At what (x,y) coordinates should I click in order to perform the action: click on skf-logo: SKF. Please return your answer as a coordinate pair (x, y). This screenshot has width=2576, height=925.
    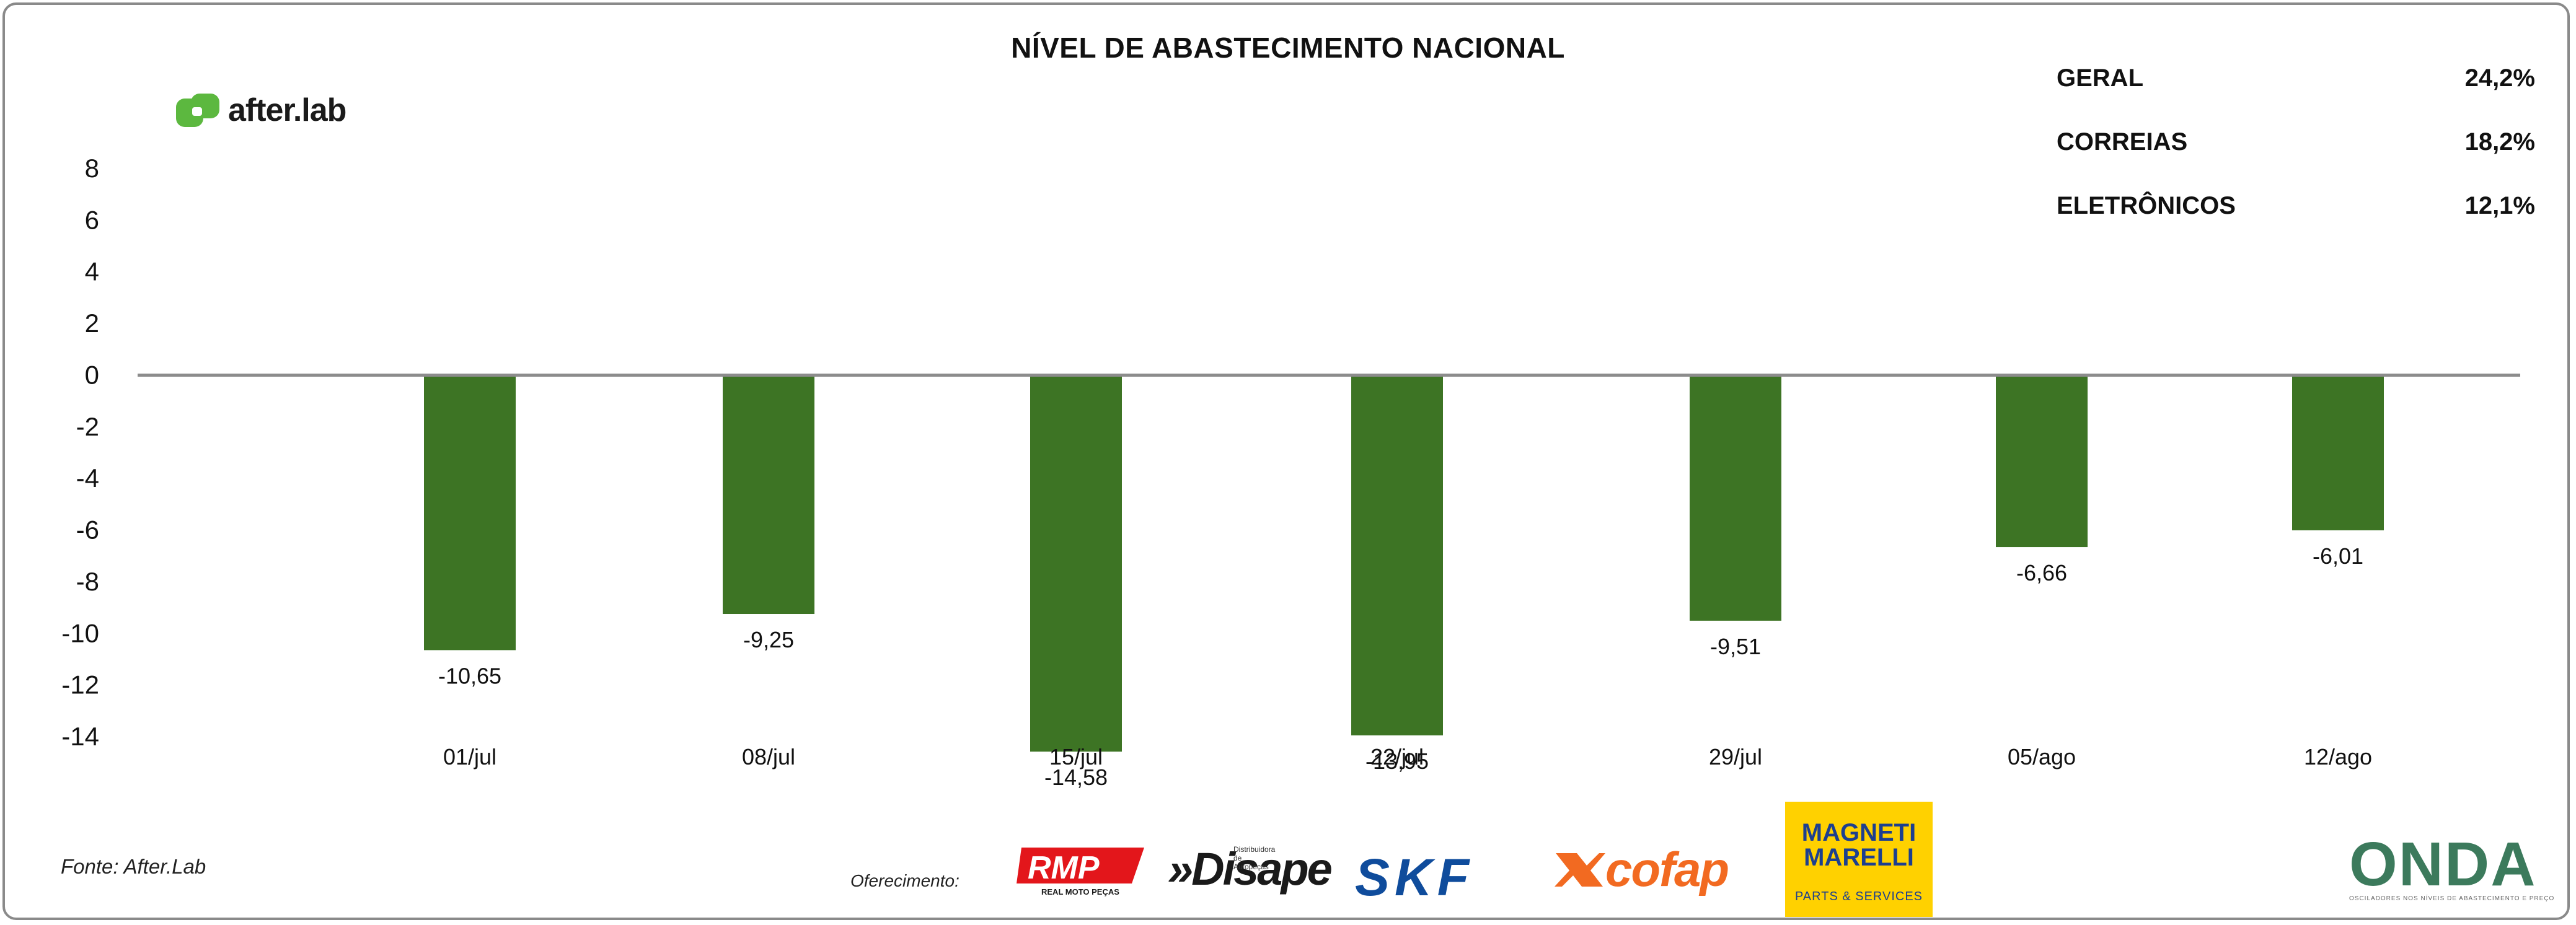
    Looking at the image, I should click on (1414, 877).